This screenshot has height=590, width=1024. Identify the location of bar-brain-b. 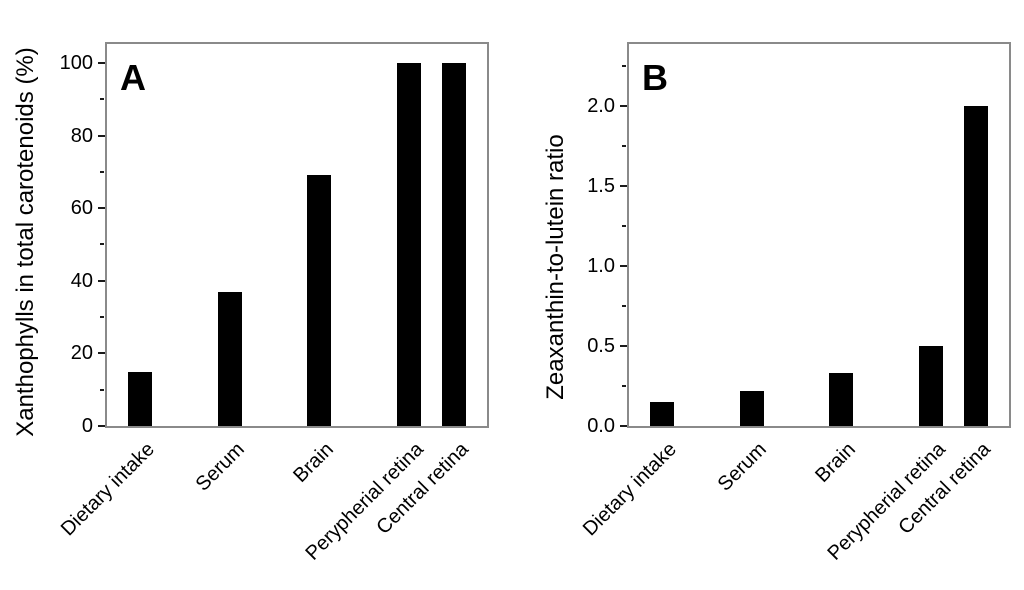
(841, 399).